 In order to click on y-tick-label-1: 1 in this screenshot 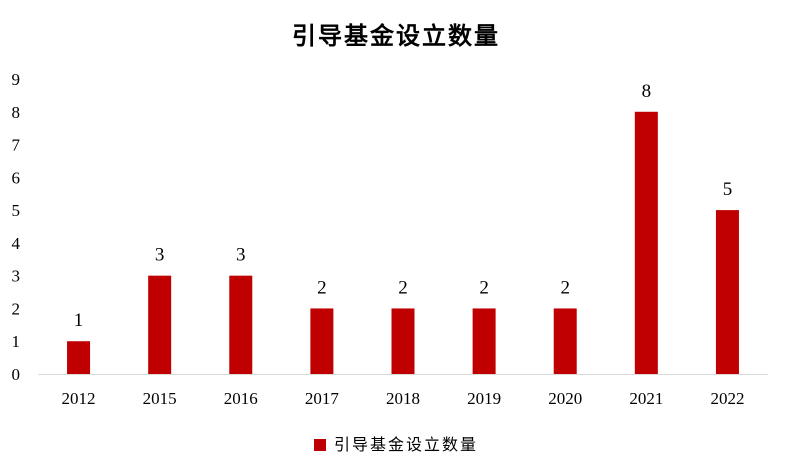, I will do `click(16, 341)`.